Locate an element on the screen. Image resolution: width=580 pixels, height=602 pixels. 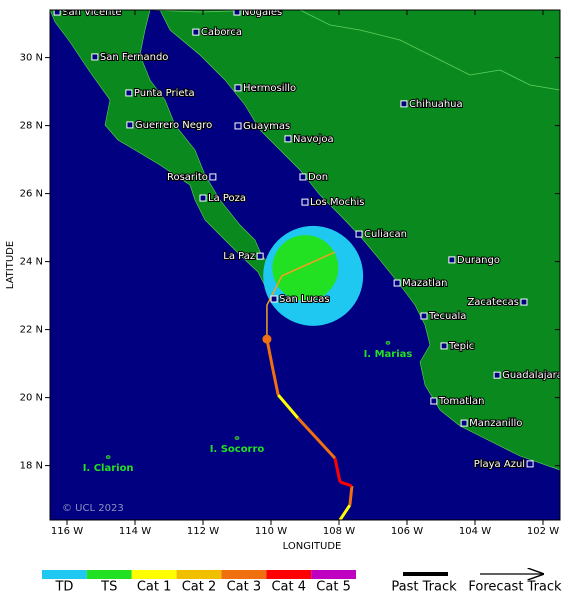
city-label: Culiacan is located at coordinates (385, 234).